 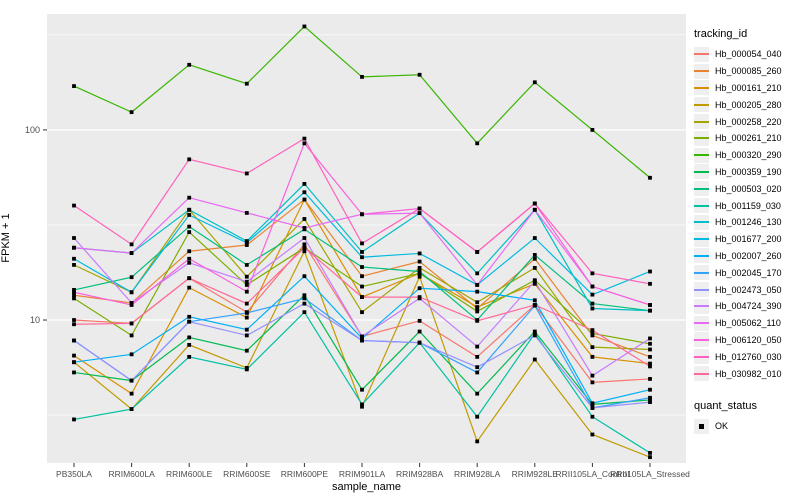 I want to click on legend-item-label: Hb_000161_210, so click(x=748, y=87).